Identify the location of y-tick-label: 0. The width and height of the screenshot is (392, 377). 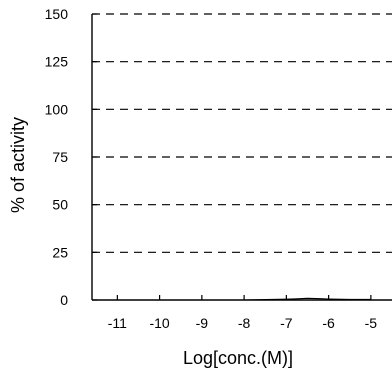
(64, 300).